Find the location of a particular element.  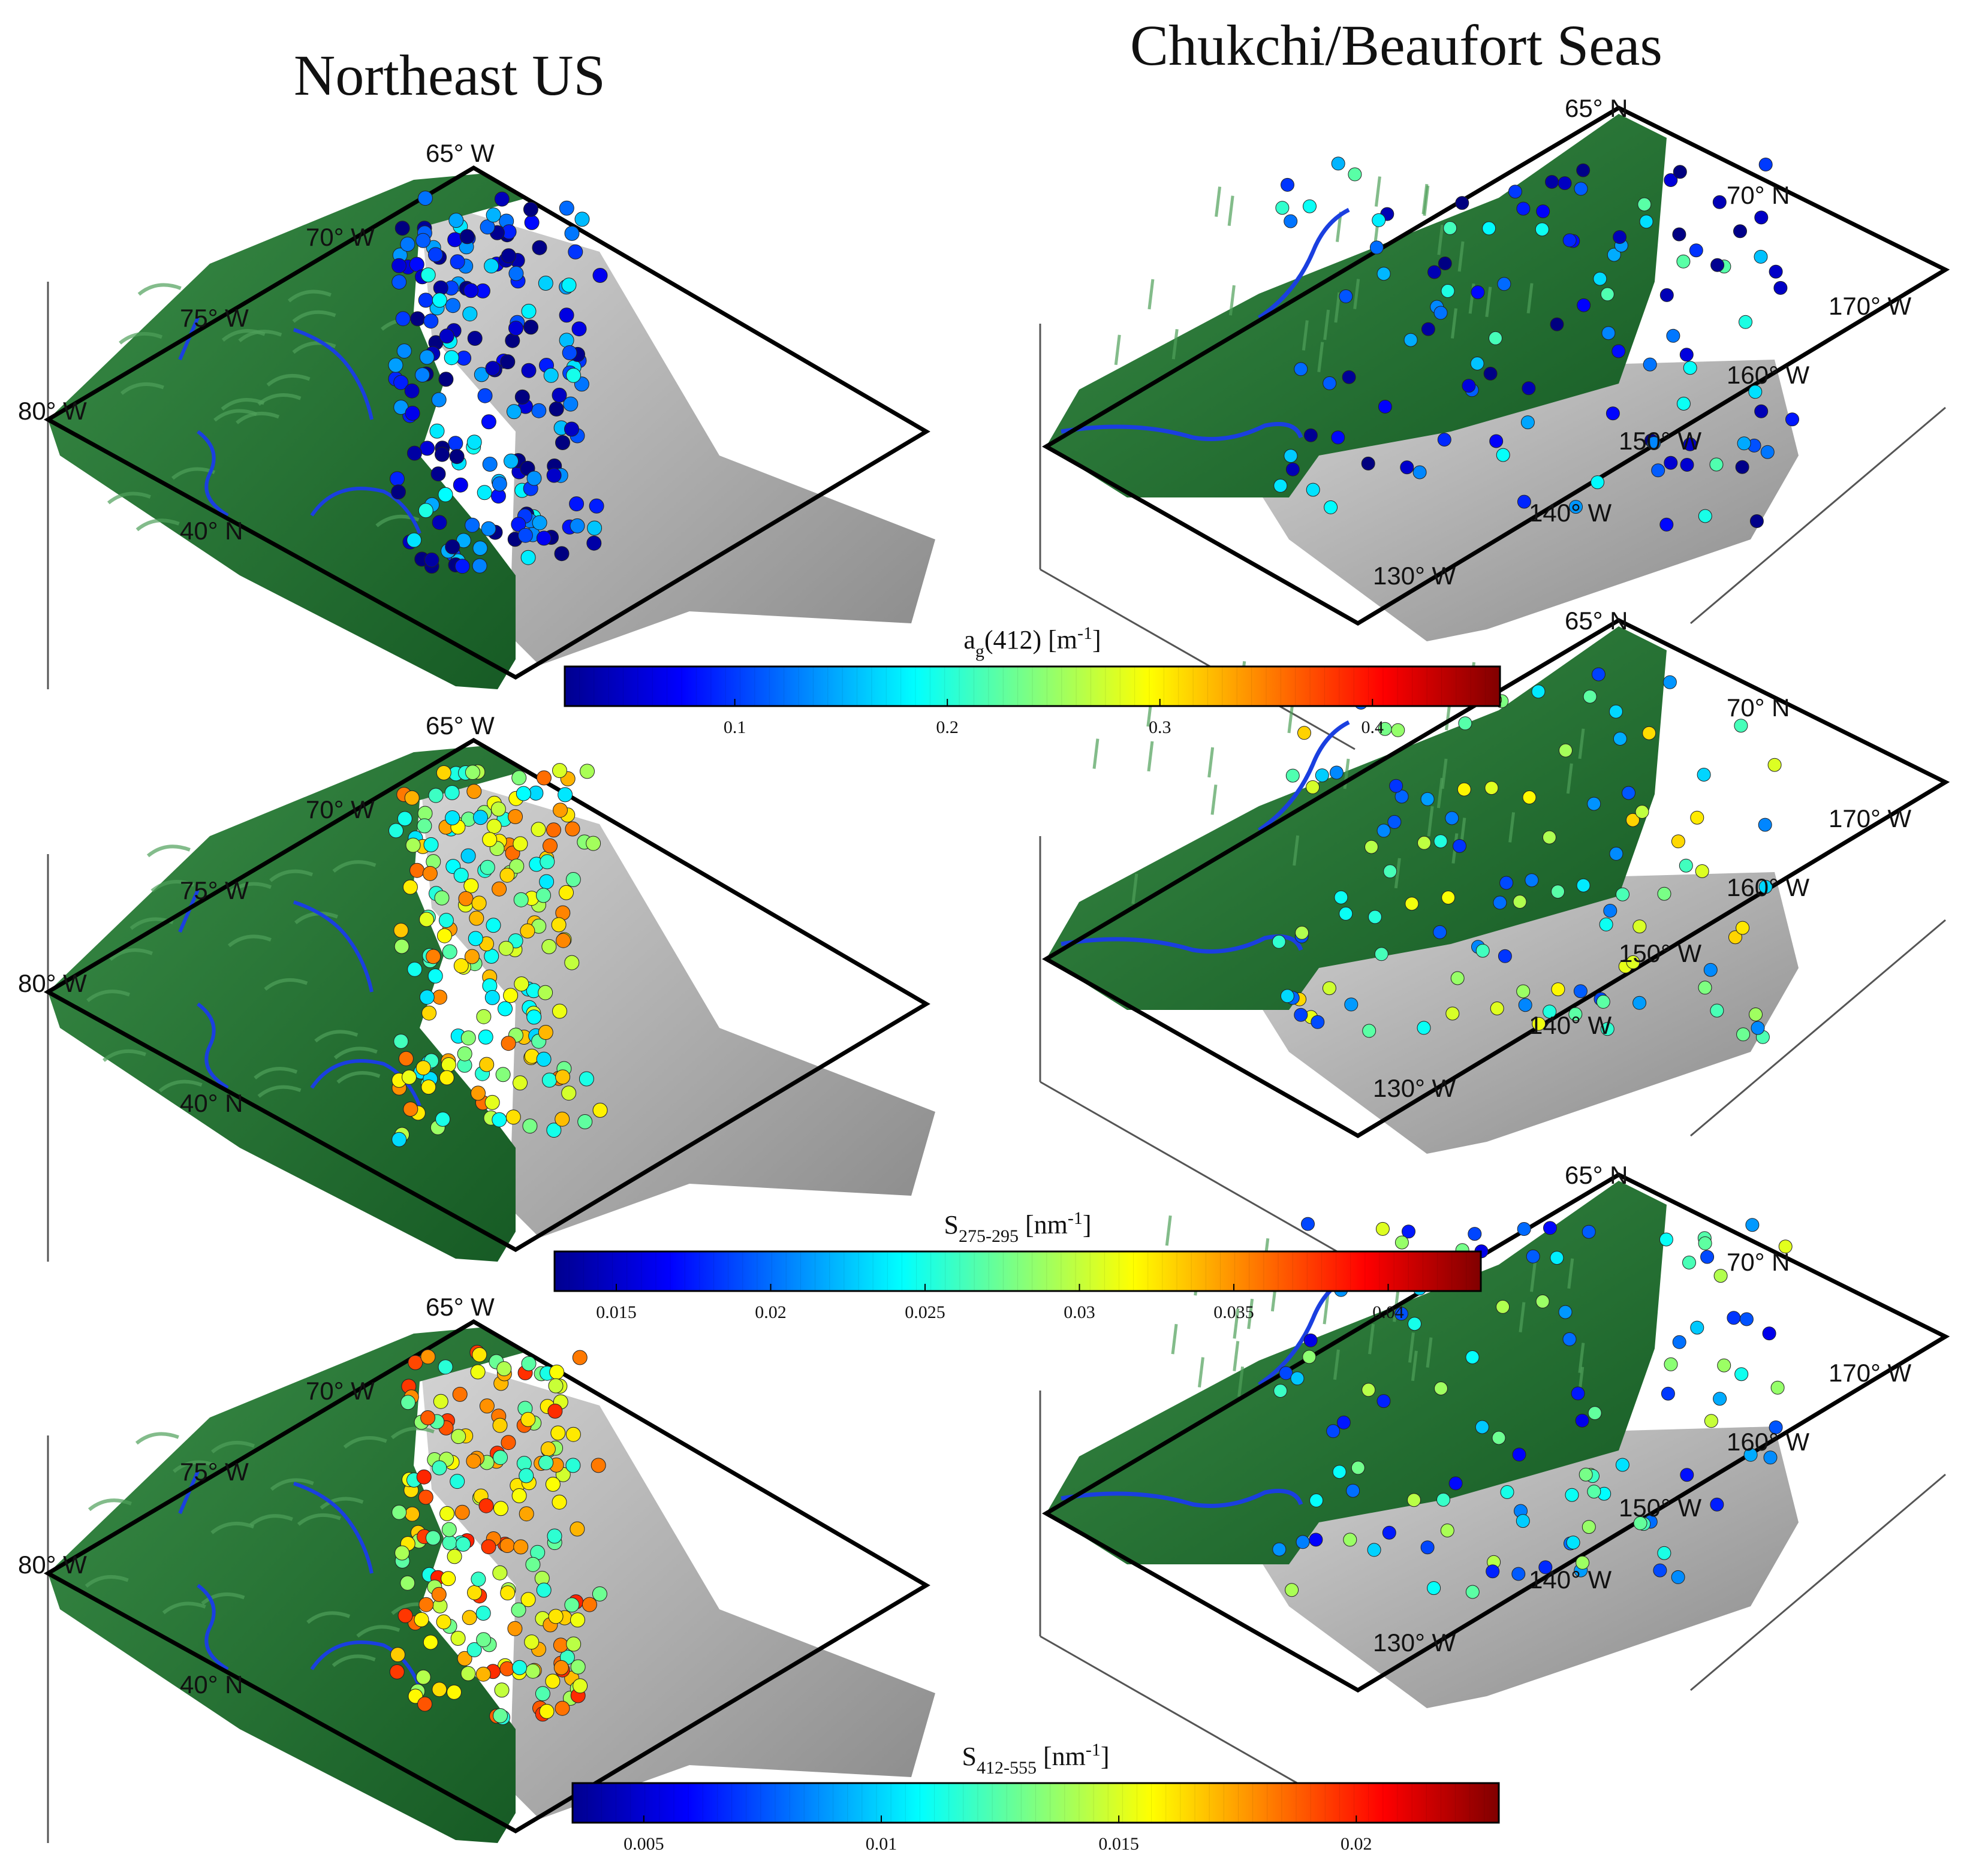

colorbar-title: S275-295 [nm-1] is located at coordinates (1017, 1227).